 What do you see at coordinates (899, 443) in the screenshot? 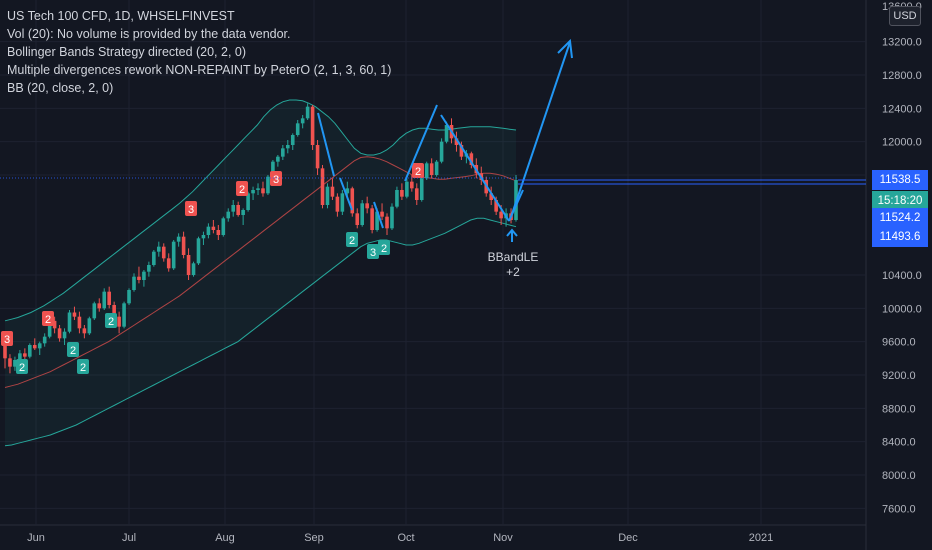
I see `price-tick-label: 8400.0` at bounding box center [899, 443].